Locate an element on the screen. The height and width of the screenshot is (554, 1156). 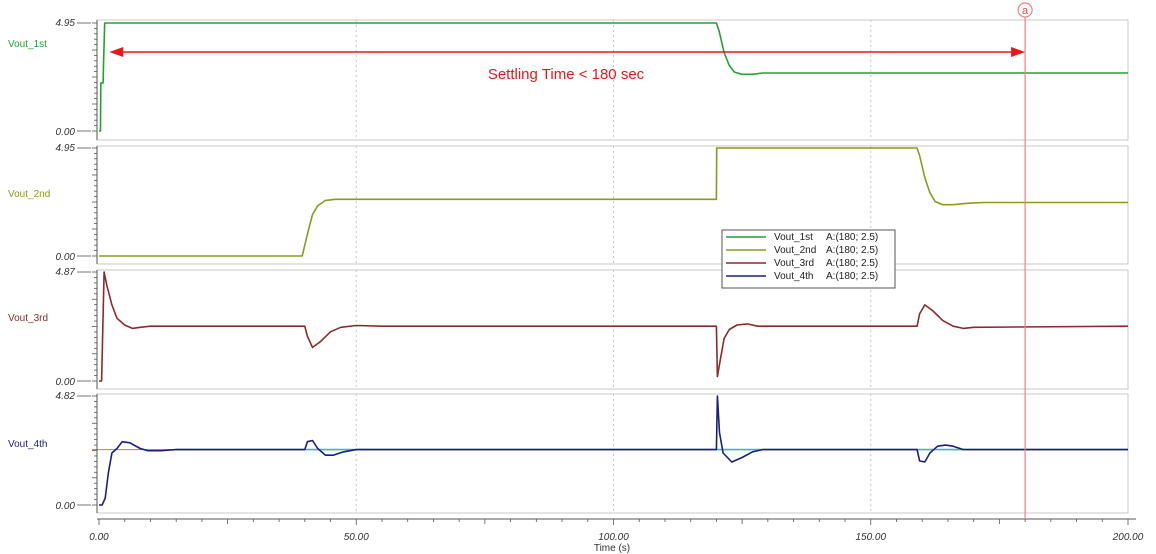
legend-entry-label: Vout_2nd is located at coordinates (795, 250).